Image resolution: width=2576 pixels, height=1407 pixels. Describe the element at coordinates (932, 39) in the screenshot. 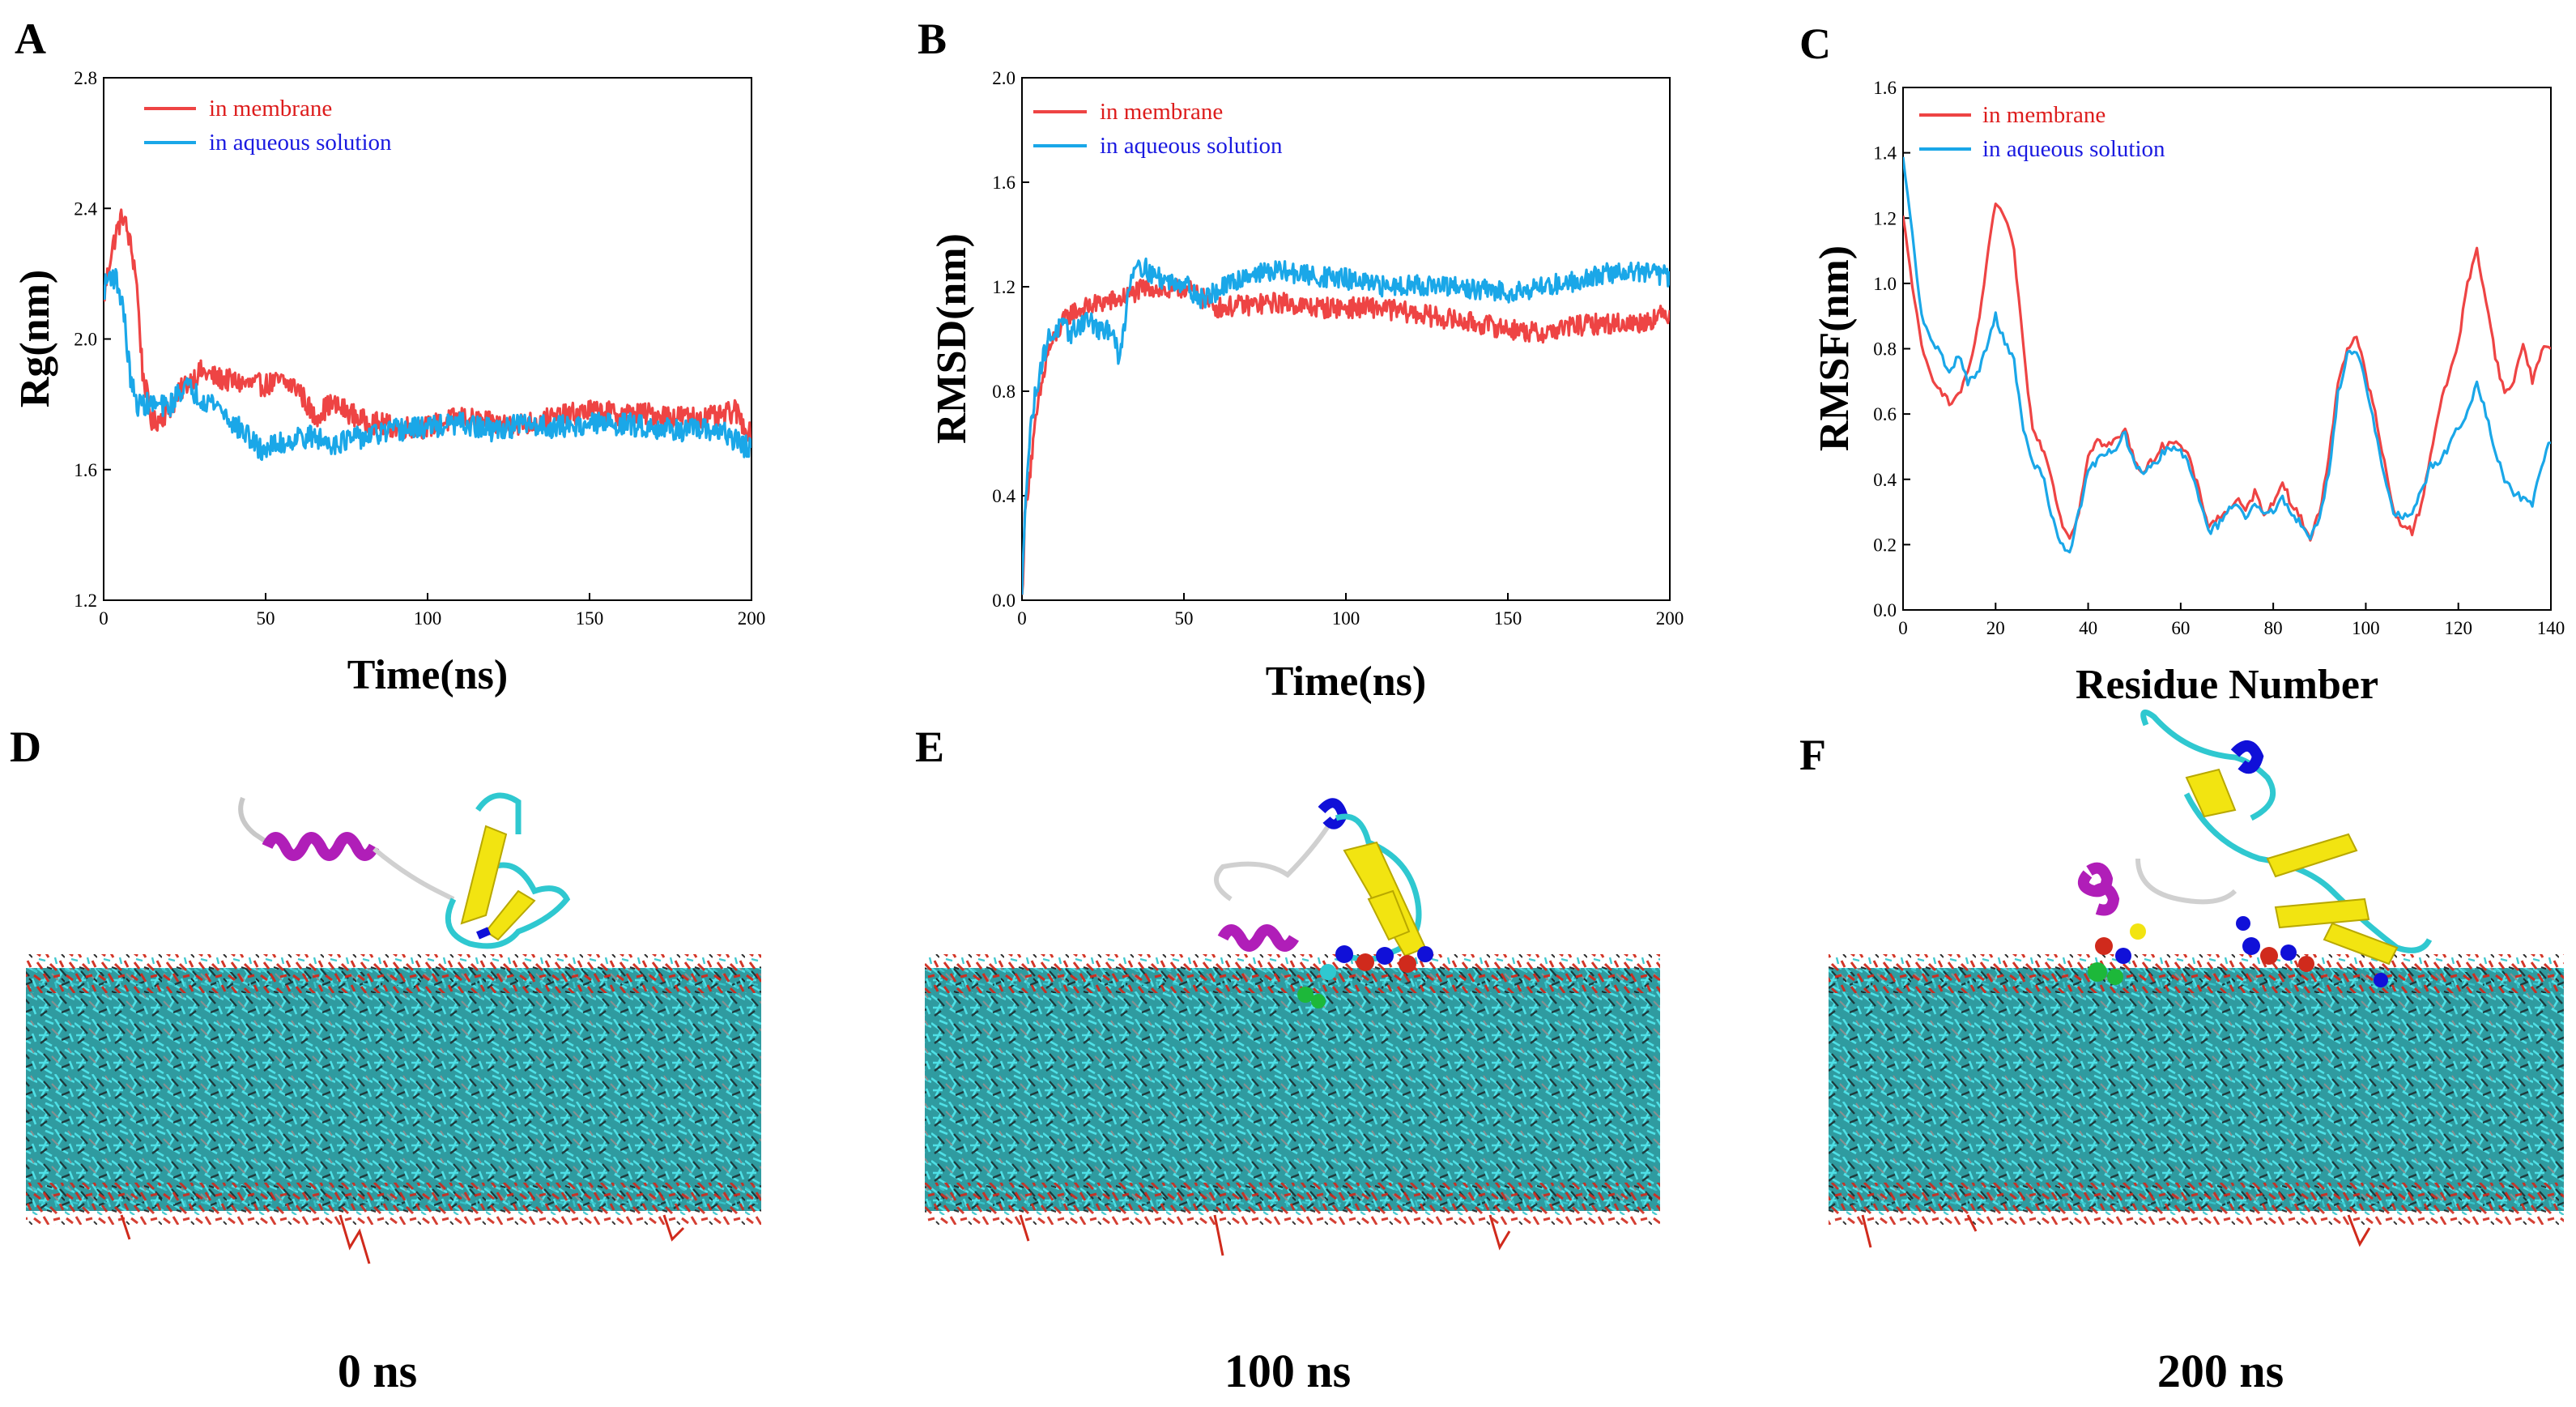

I see `panel-label-b: B` at that location.